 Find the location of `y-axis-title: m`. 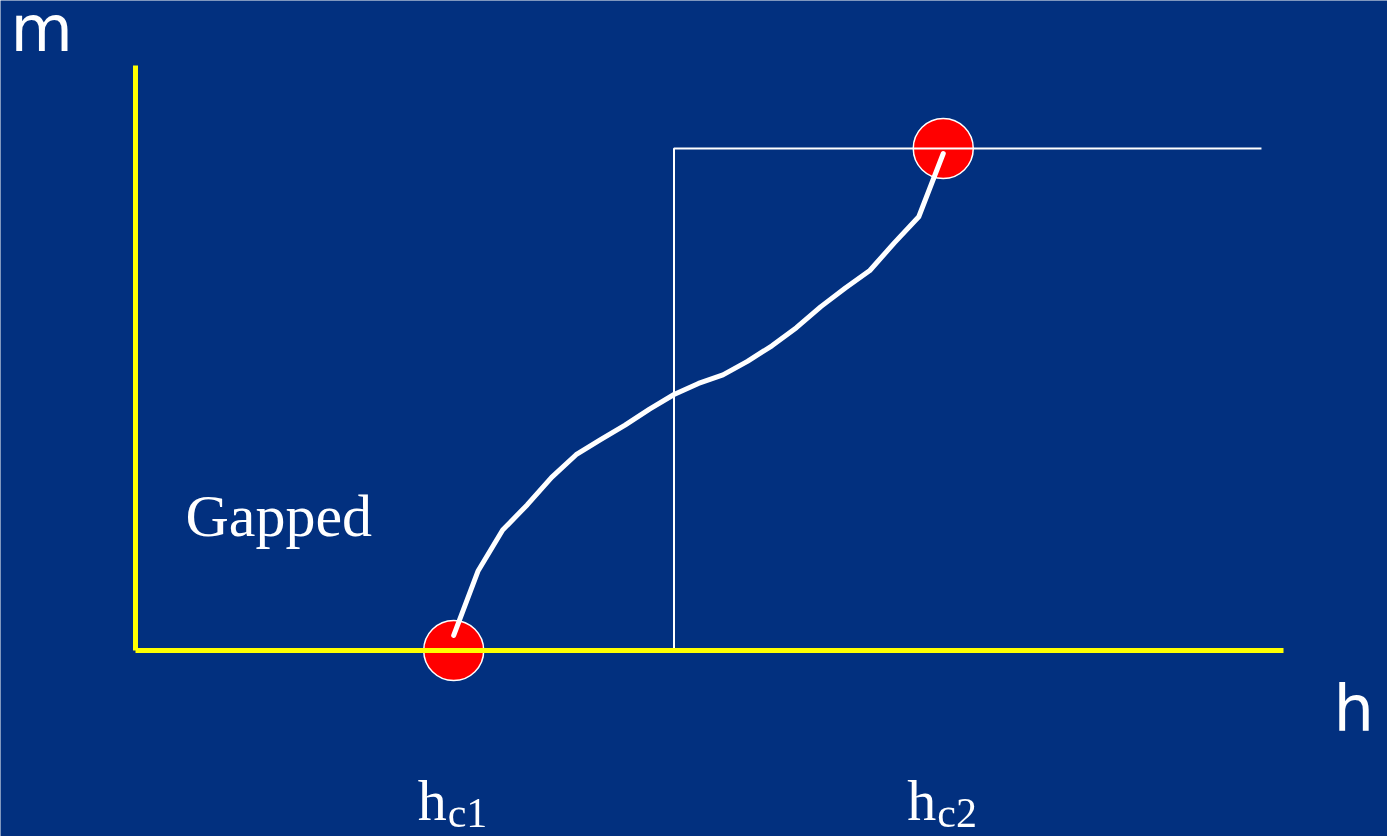

y-axis-title: m is located at coordinates (41, 33).